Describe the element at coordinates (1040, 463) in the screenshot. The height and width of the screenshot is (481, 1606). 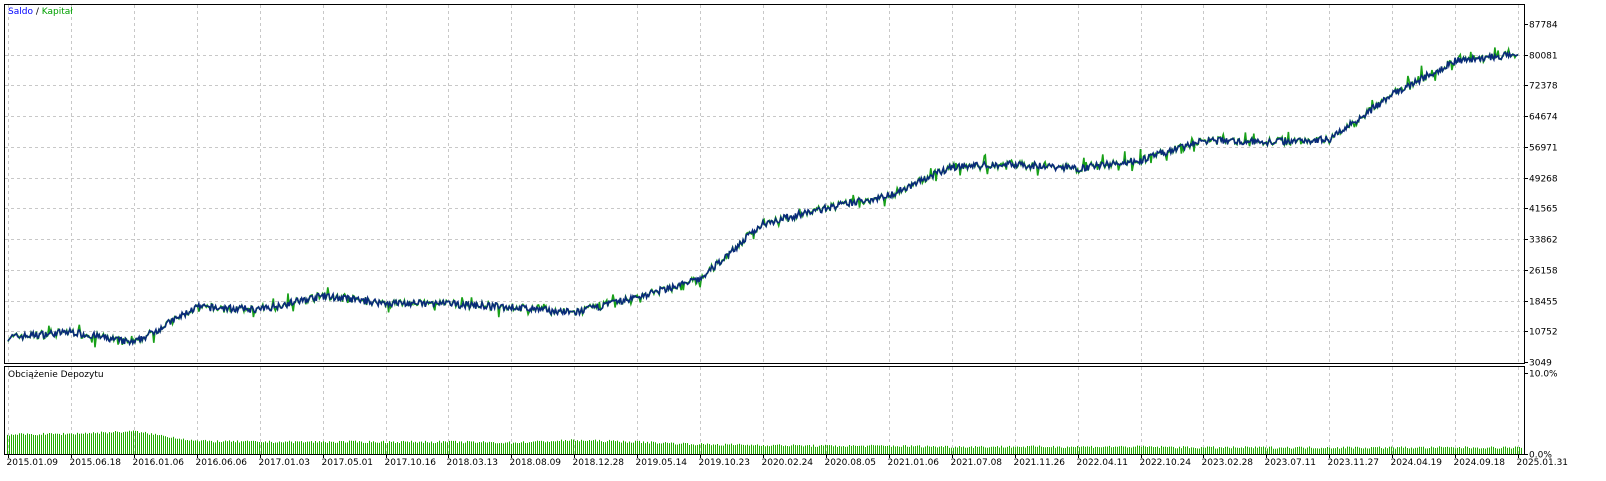
I see `x-tick-label: 2021.11.26` at that location.